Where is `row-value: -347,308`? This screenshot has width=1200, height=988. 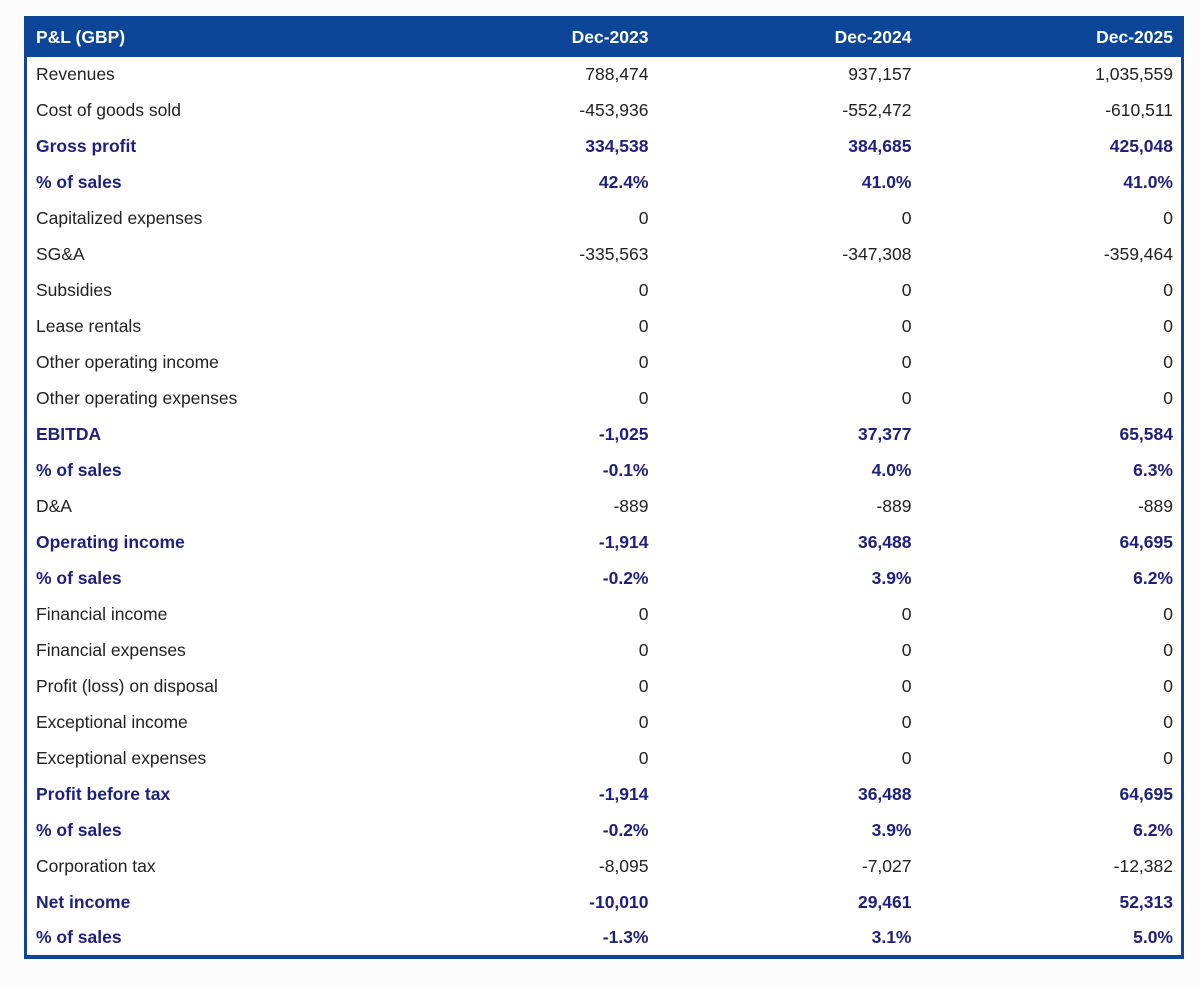 row-value: -347,308 is located at coordinates (788, 254).